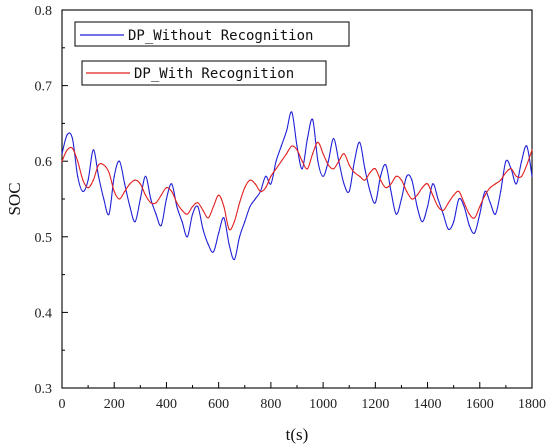 The height and width of the screenshot is (447, 550). Describe the element at coordinates (428, 404) in the screenshot. I see `x-tick-label: 1400` at that location.